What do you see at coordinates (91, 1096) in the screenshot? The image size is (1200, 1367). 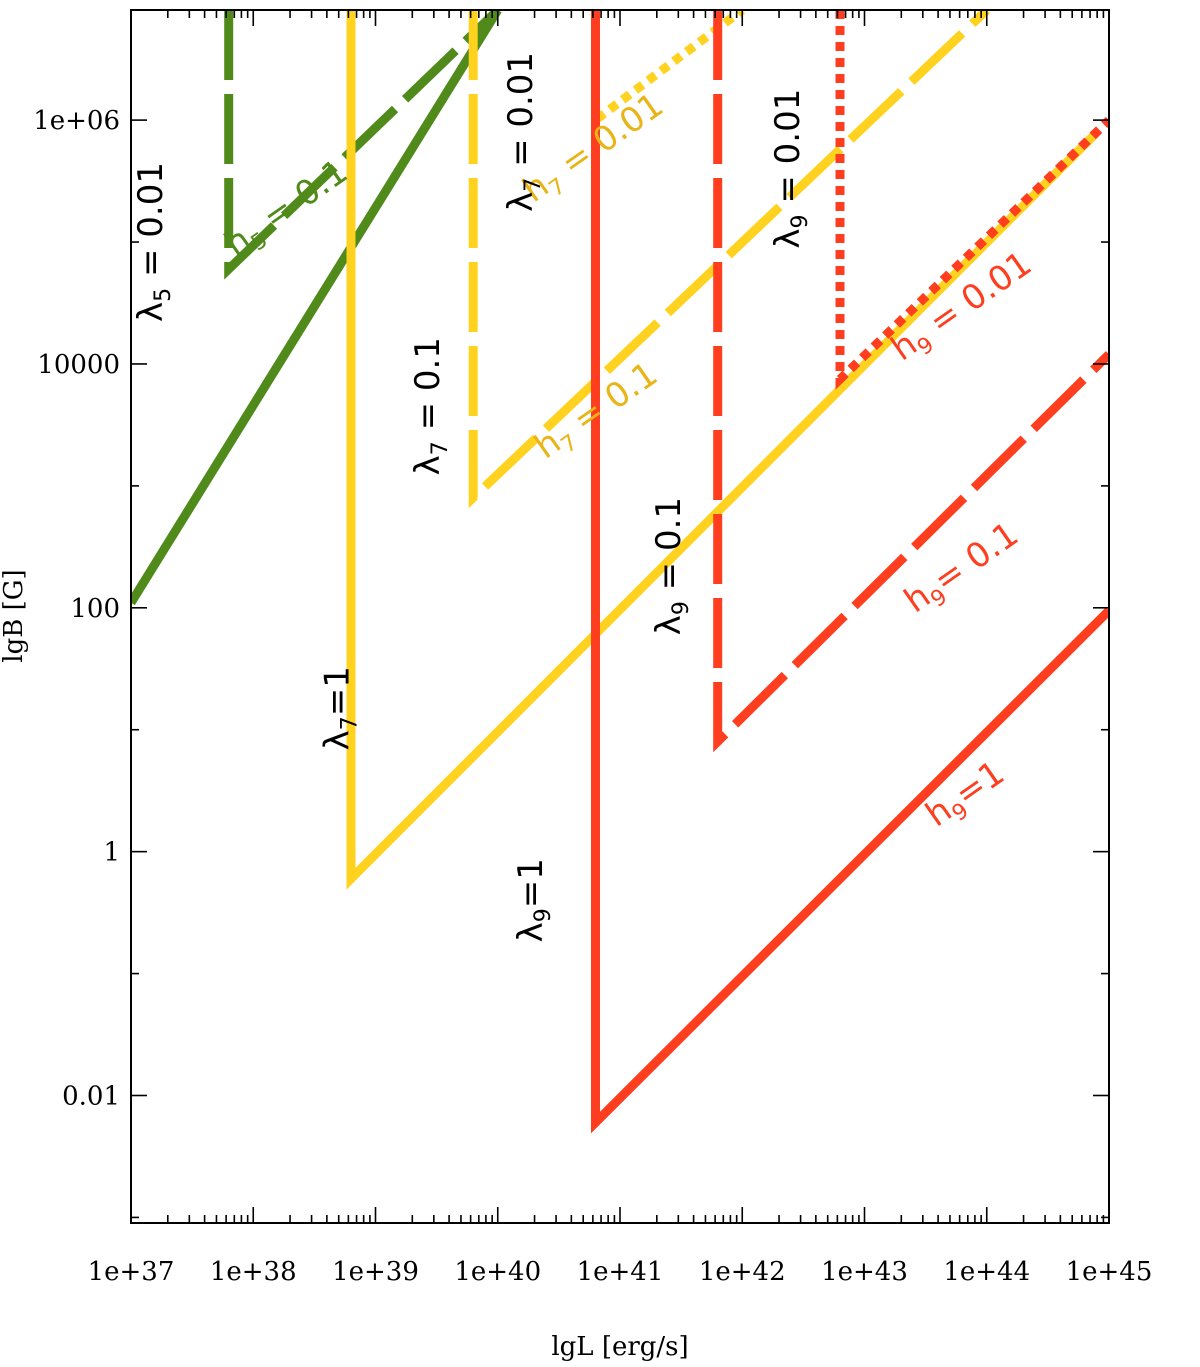 I see `y-tick-label: 0.01` at bounding box center [91, 1096].